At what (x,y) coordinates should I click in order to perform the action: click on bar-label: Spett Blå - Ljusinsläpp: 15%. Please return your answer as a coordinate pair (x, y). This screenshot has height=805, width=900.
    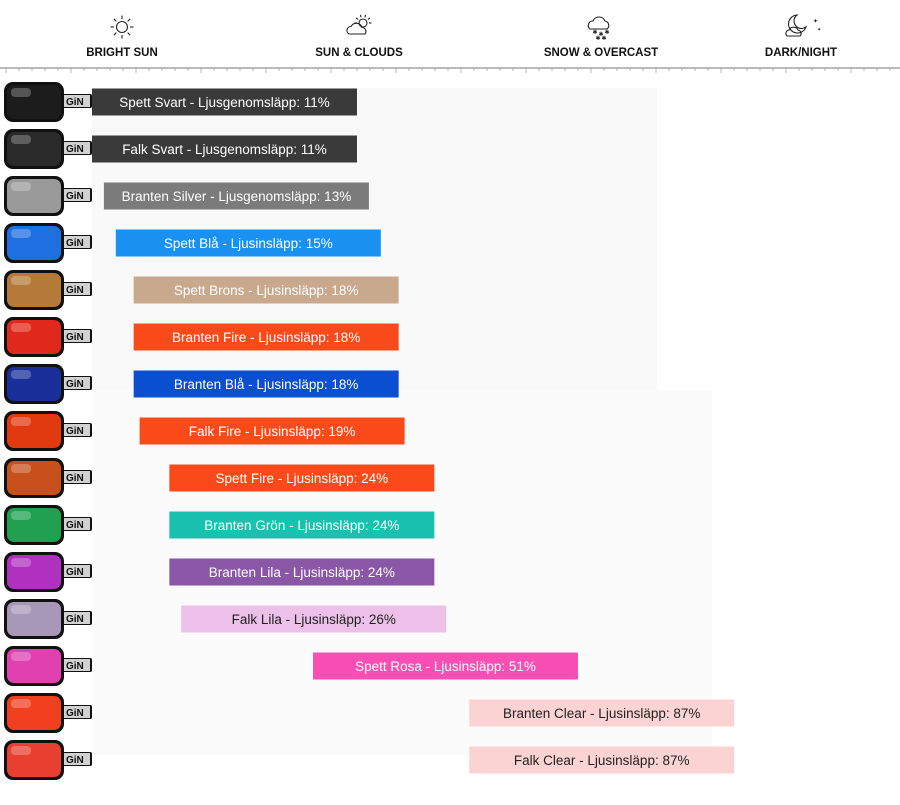
    Looking at the image, I should click on (248, 243).